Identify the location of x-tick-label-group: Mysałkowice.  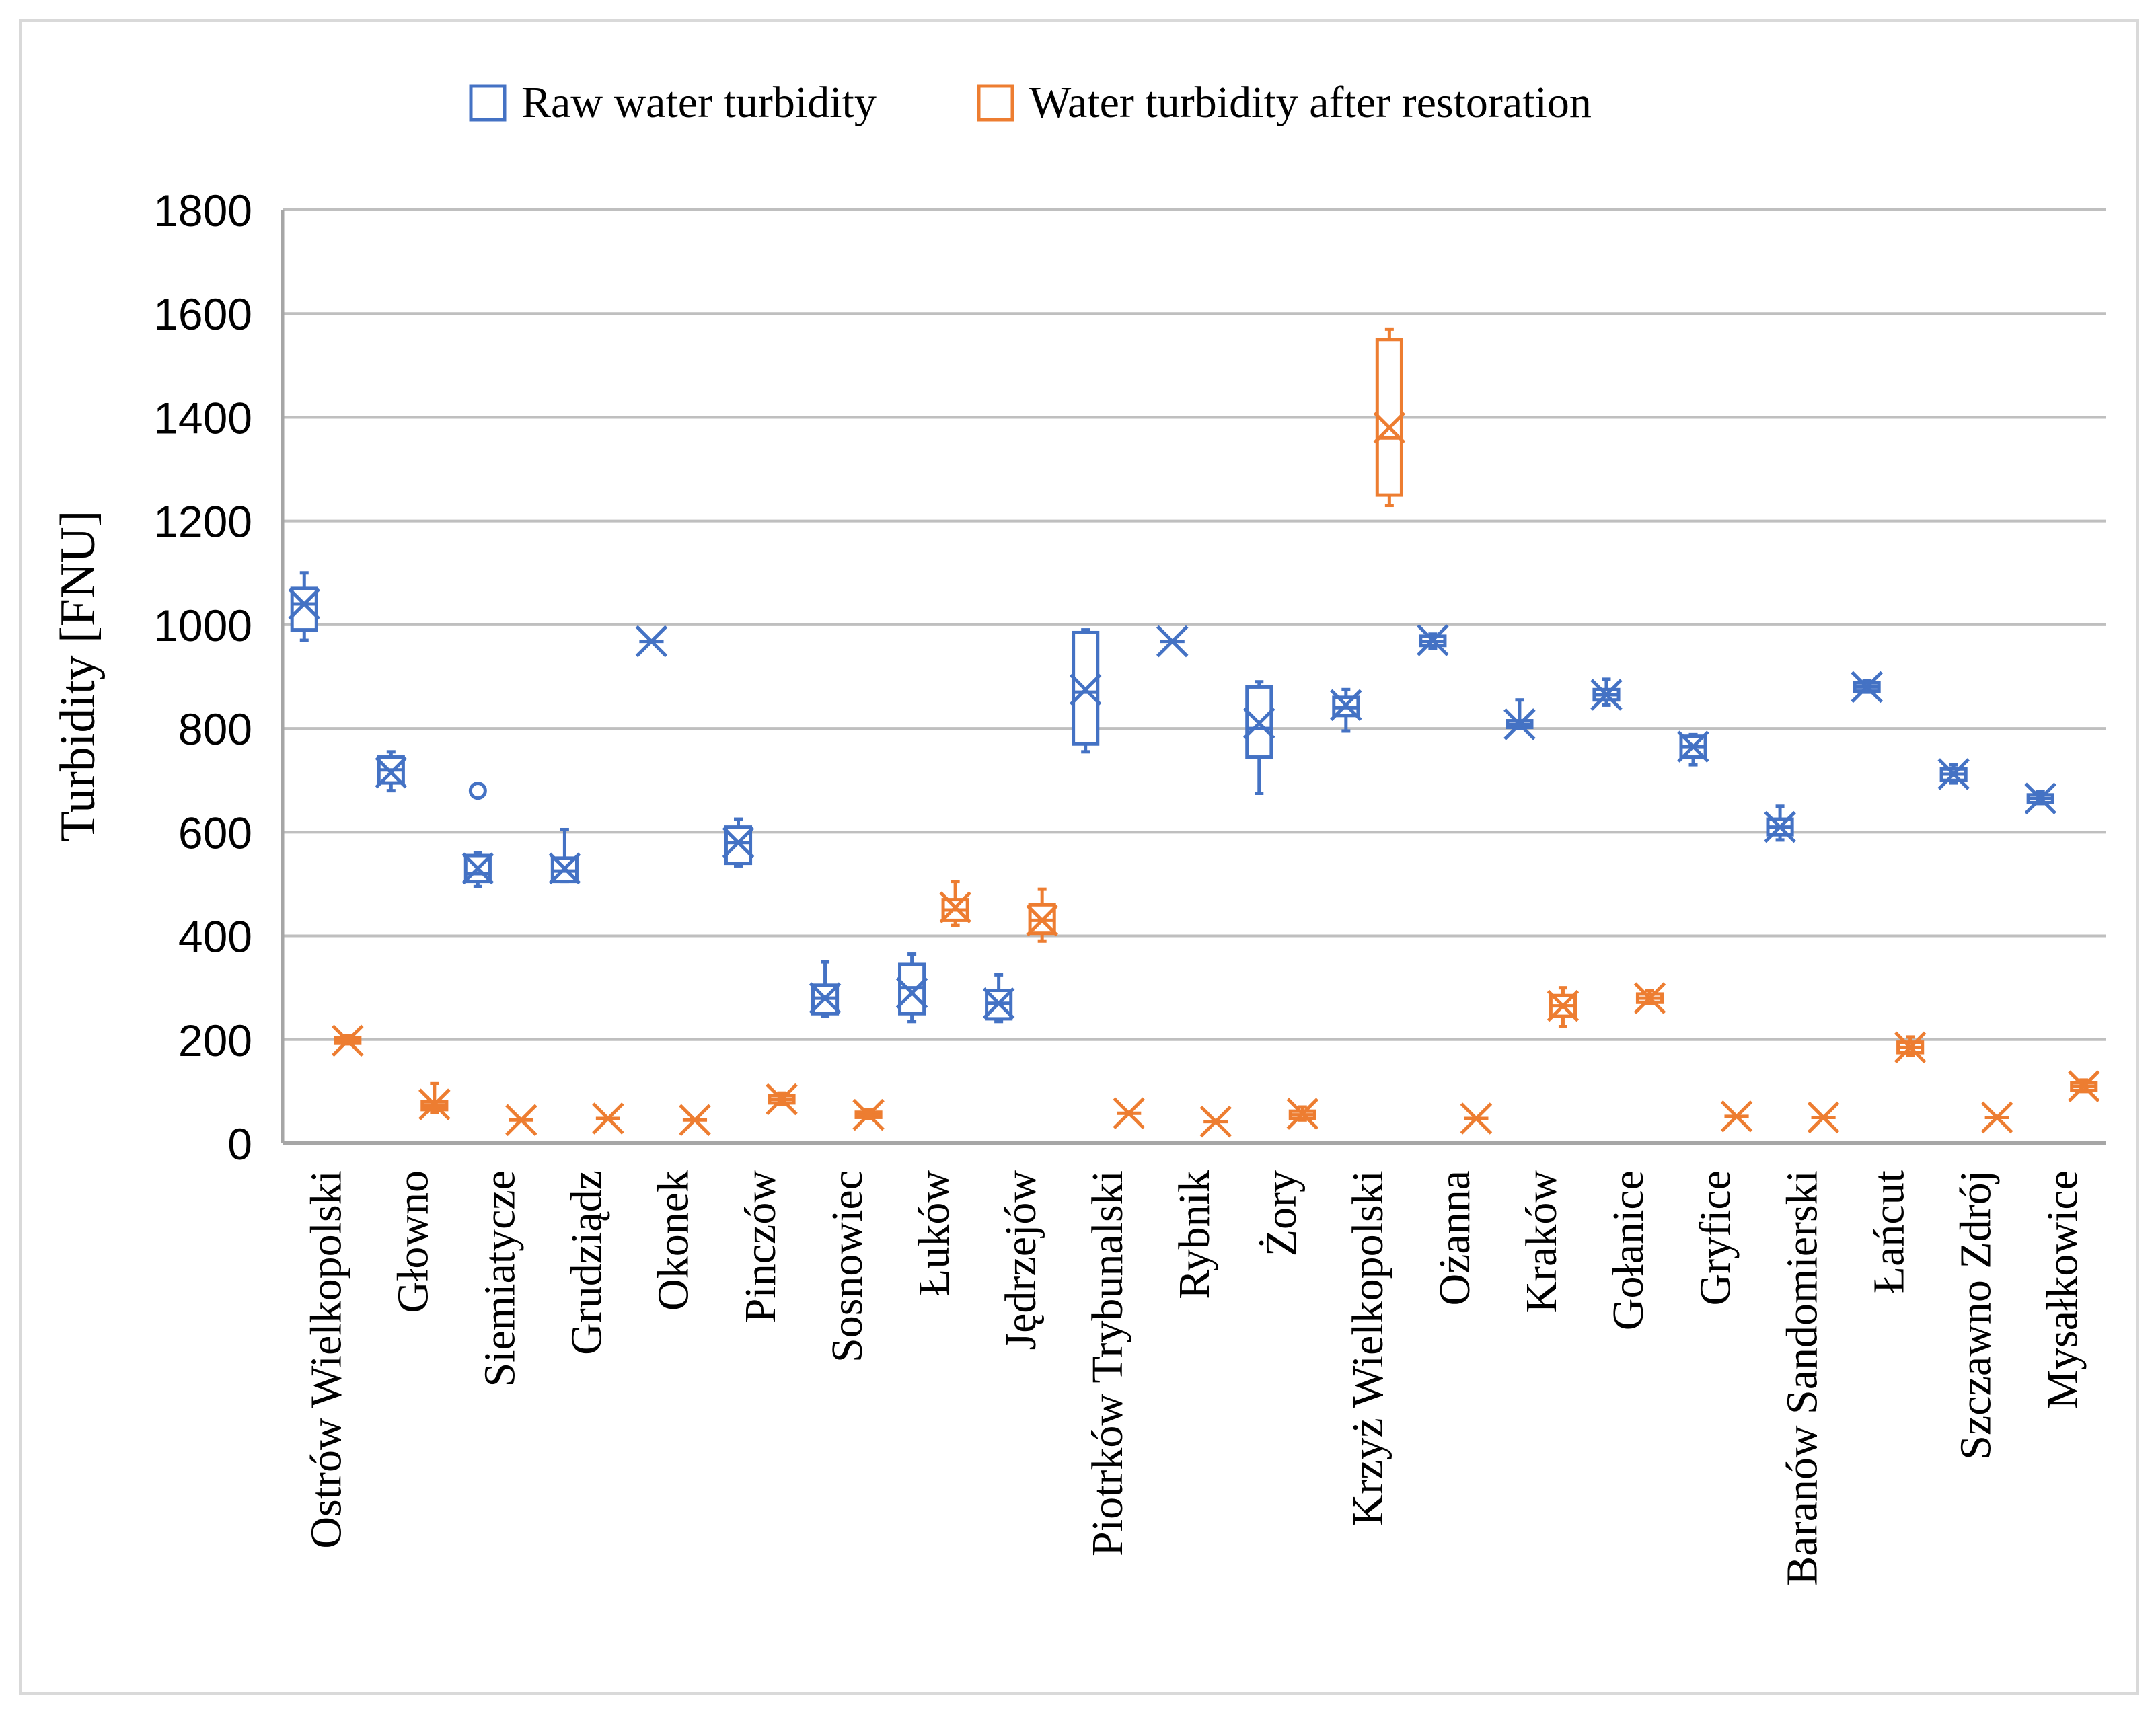
(2062, 1290).